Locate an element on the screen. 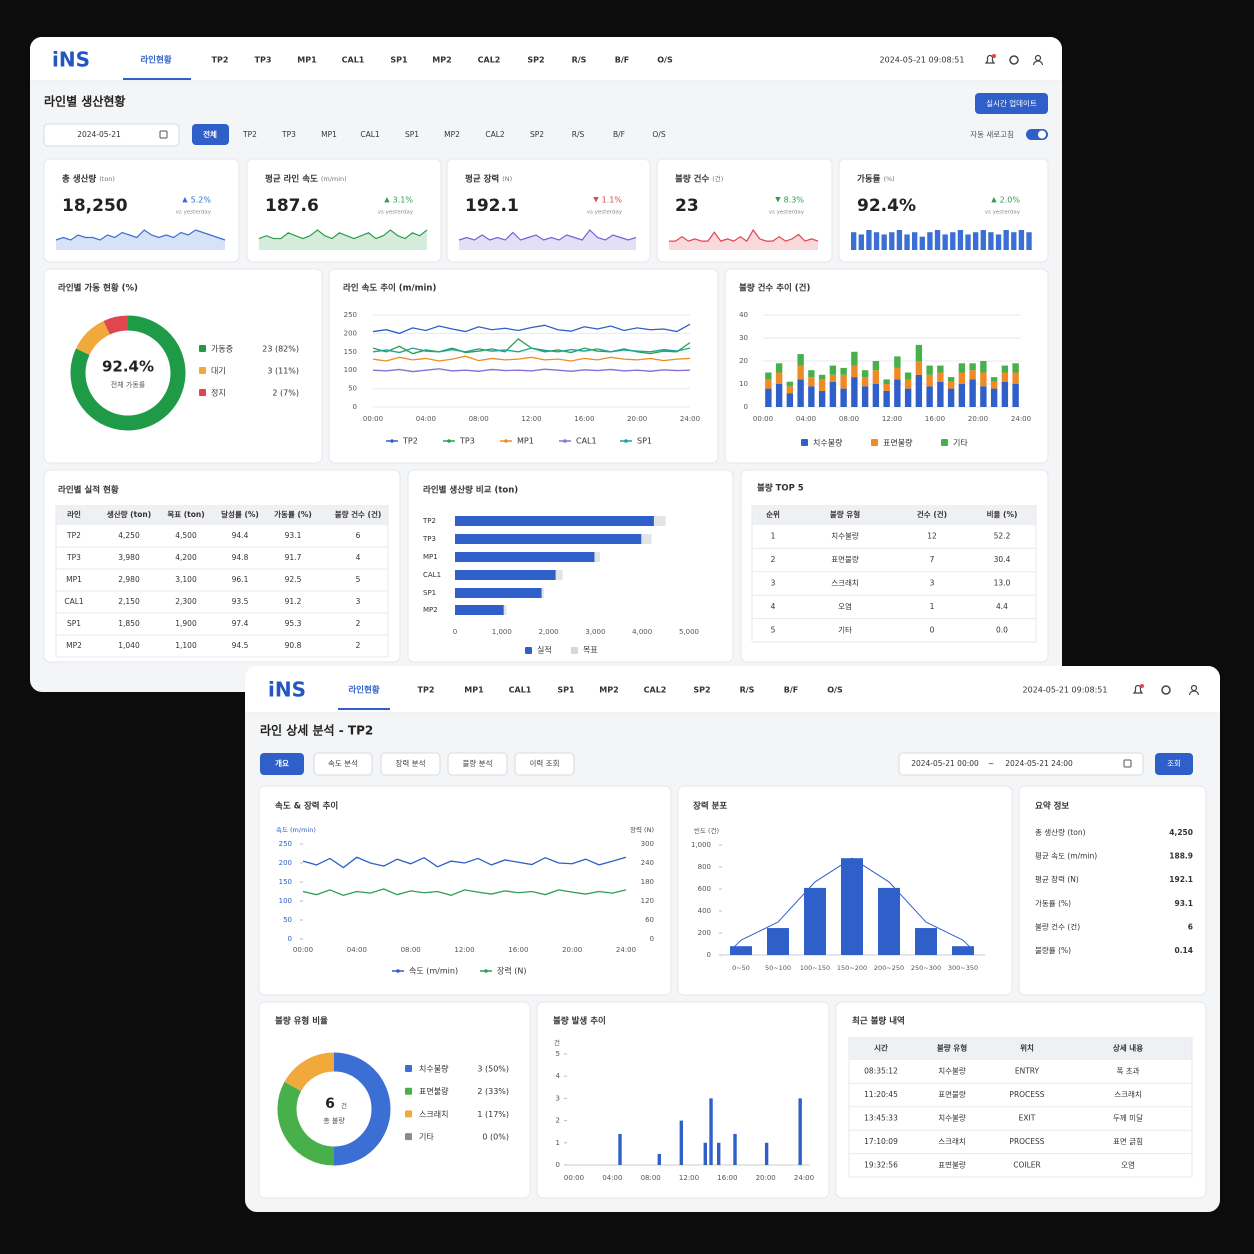 The height and width of the screenshot is (1254, 1254). filter-button: R/S is located at coordinates (578, 134).